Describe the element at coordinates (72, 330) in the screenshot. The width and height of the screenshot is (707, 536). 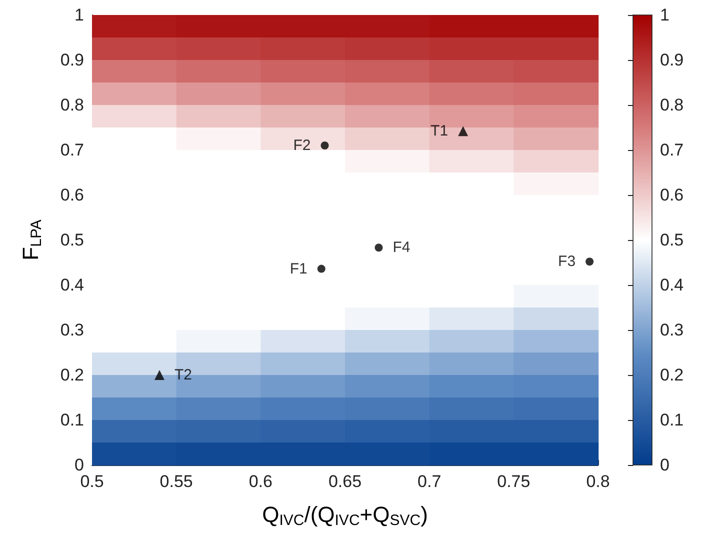
I see `y-tick-label: 0.3` at that location.